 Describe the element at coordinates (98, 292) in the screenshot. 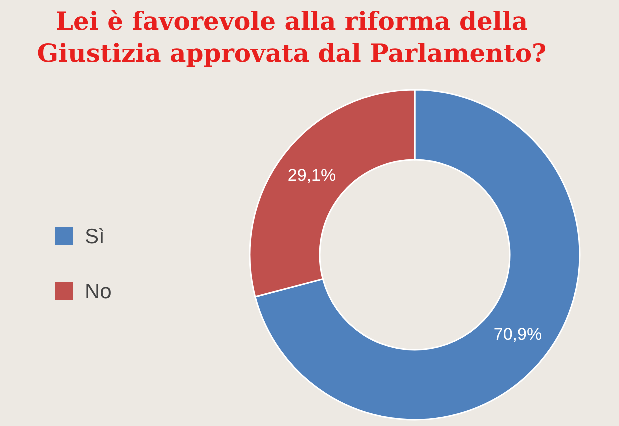

I see `legend-label: No` at that location.